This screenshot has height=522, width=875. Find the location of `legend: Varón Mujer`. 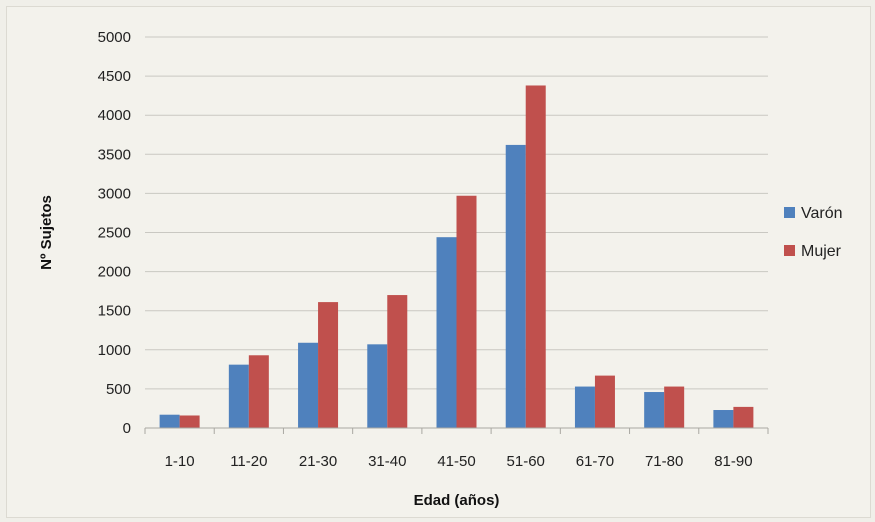

legend: Varón Mujer is located at coordinates (813, 232).